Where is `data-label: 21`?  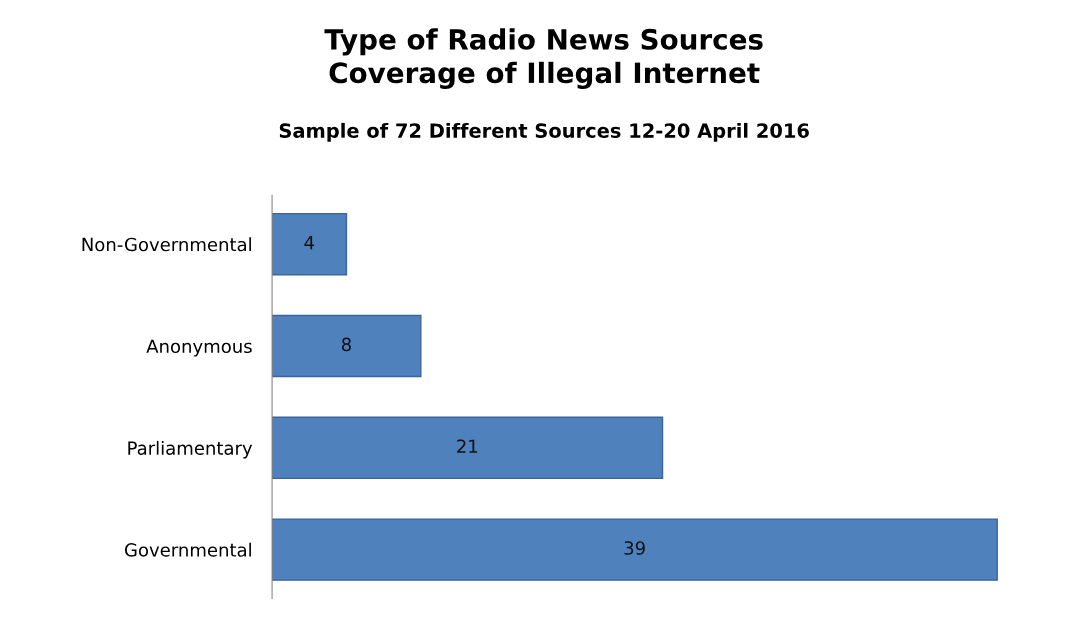
data-label: 21 is located at coordinates (467, 446).